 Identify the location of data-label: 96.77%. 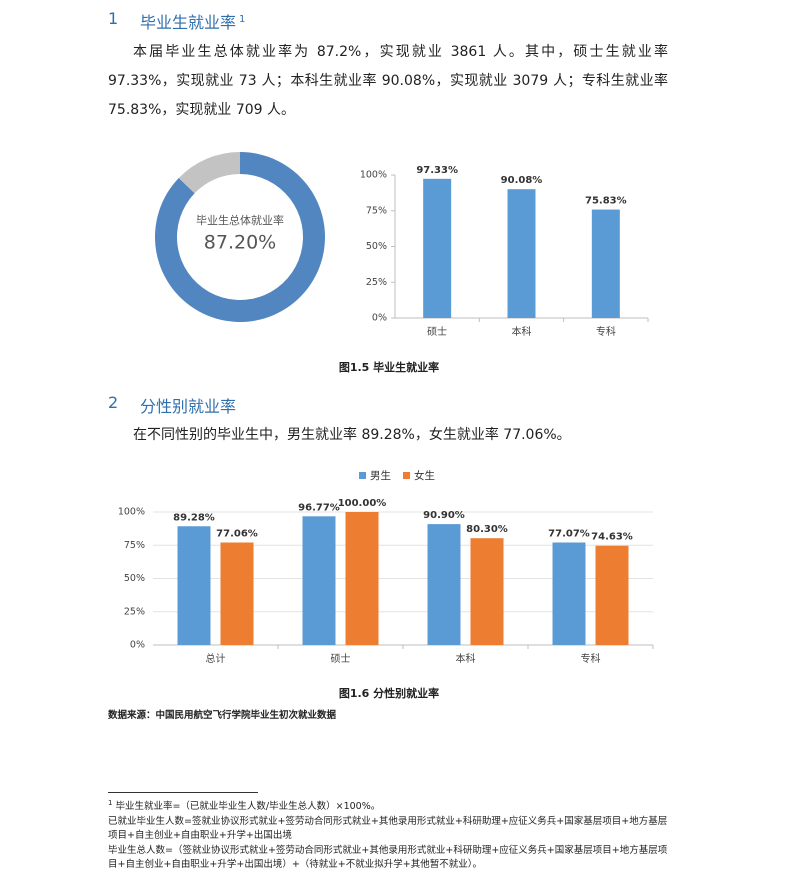
(319, 507).